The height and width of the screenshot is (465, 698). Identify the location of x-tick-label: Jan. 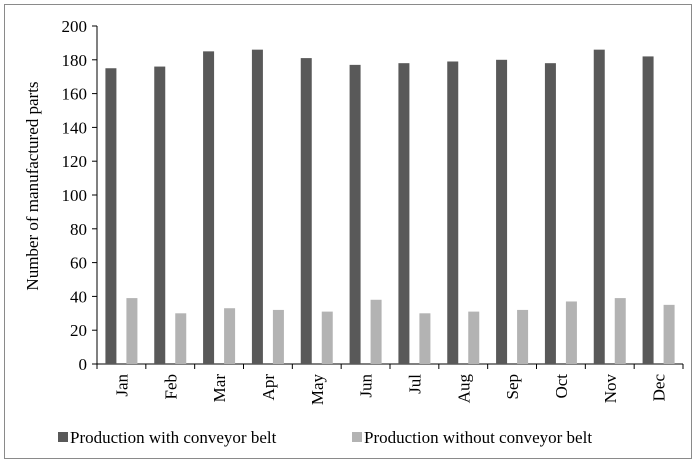
(121, 385).